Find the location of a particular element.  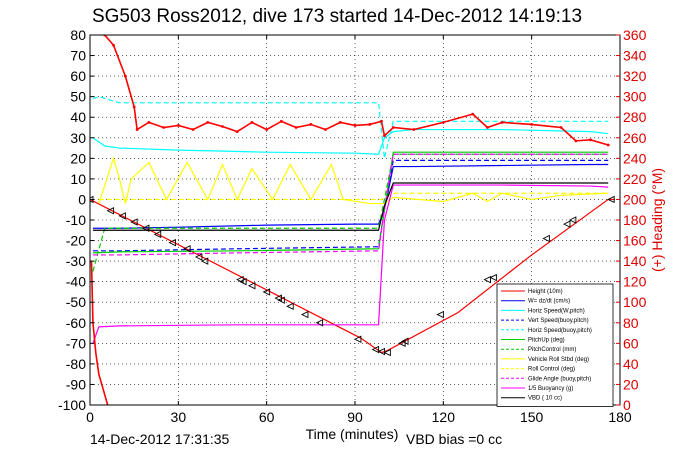

y-tick-label: 70 is located at coordinates (78, 56).